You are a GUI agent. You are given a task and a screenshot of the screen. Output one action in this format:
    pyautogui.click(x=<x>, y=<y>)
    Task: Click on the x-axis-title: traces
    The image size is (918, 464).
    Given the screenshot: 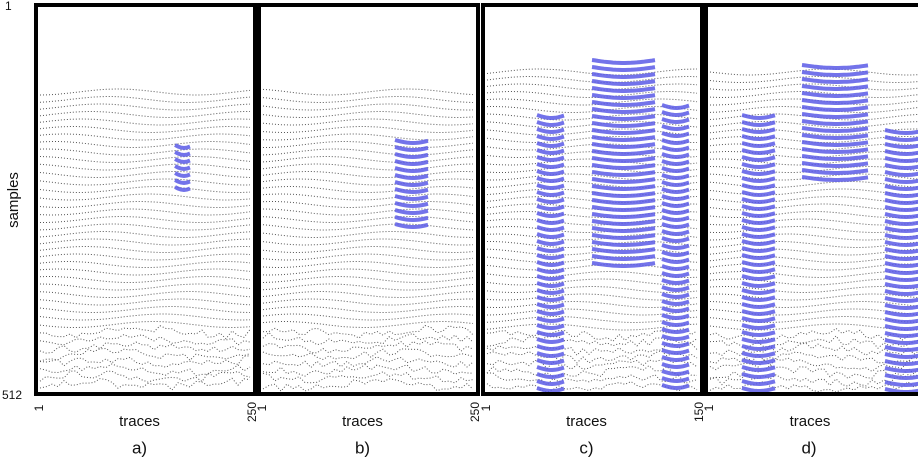 What is the action you would take?
    pyautogui.click(x=586, y=421)
    